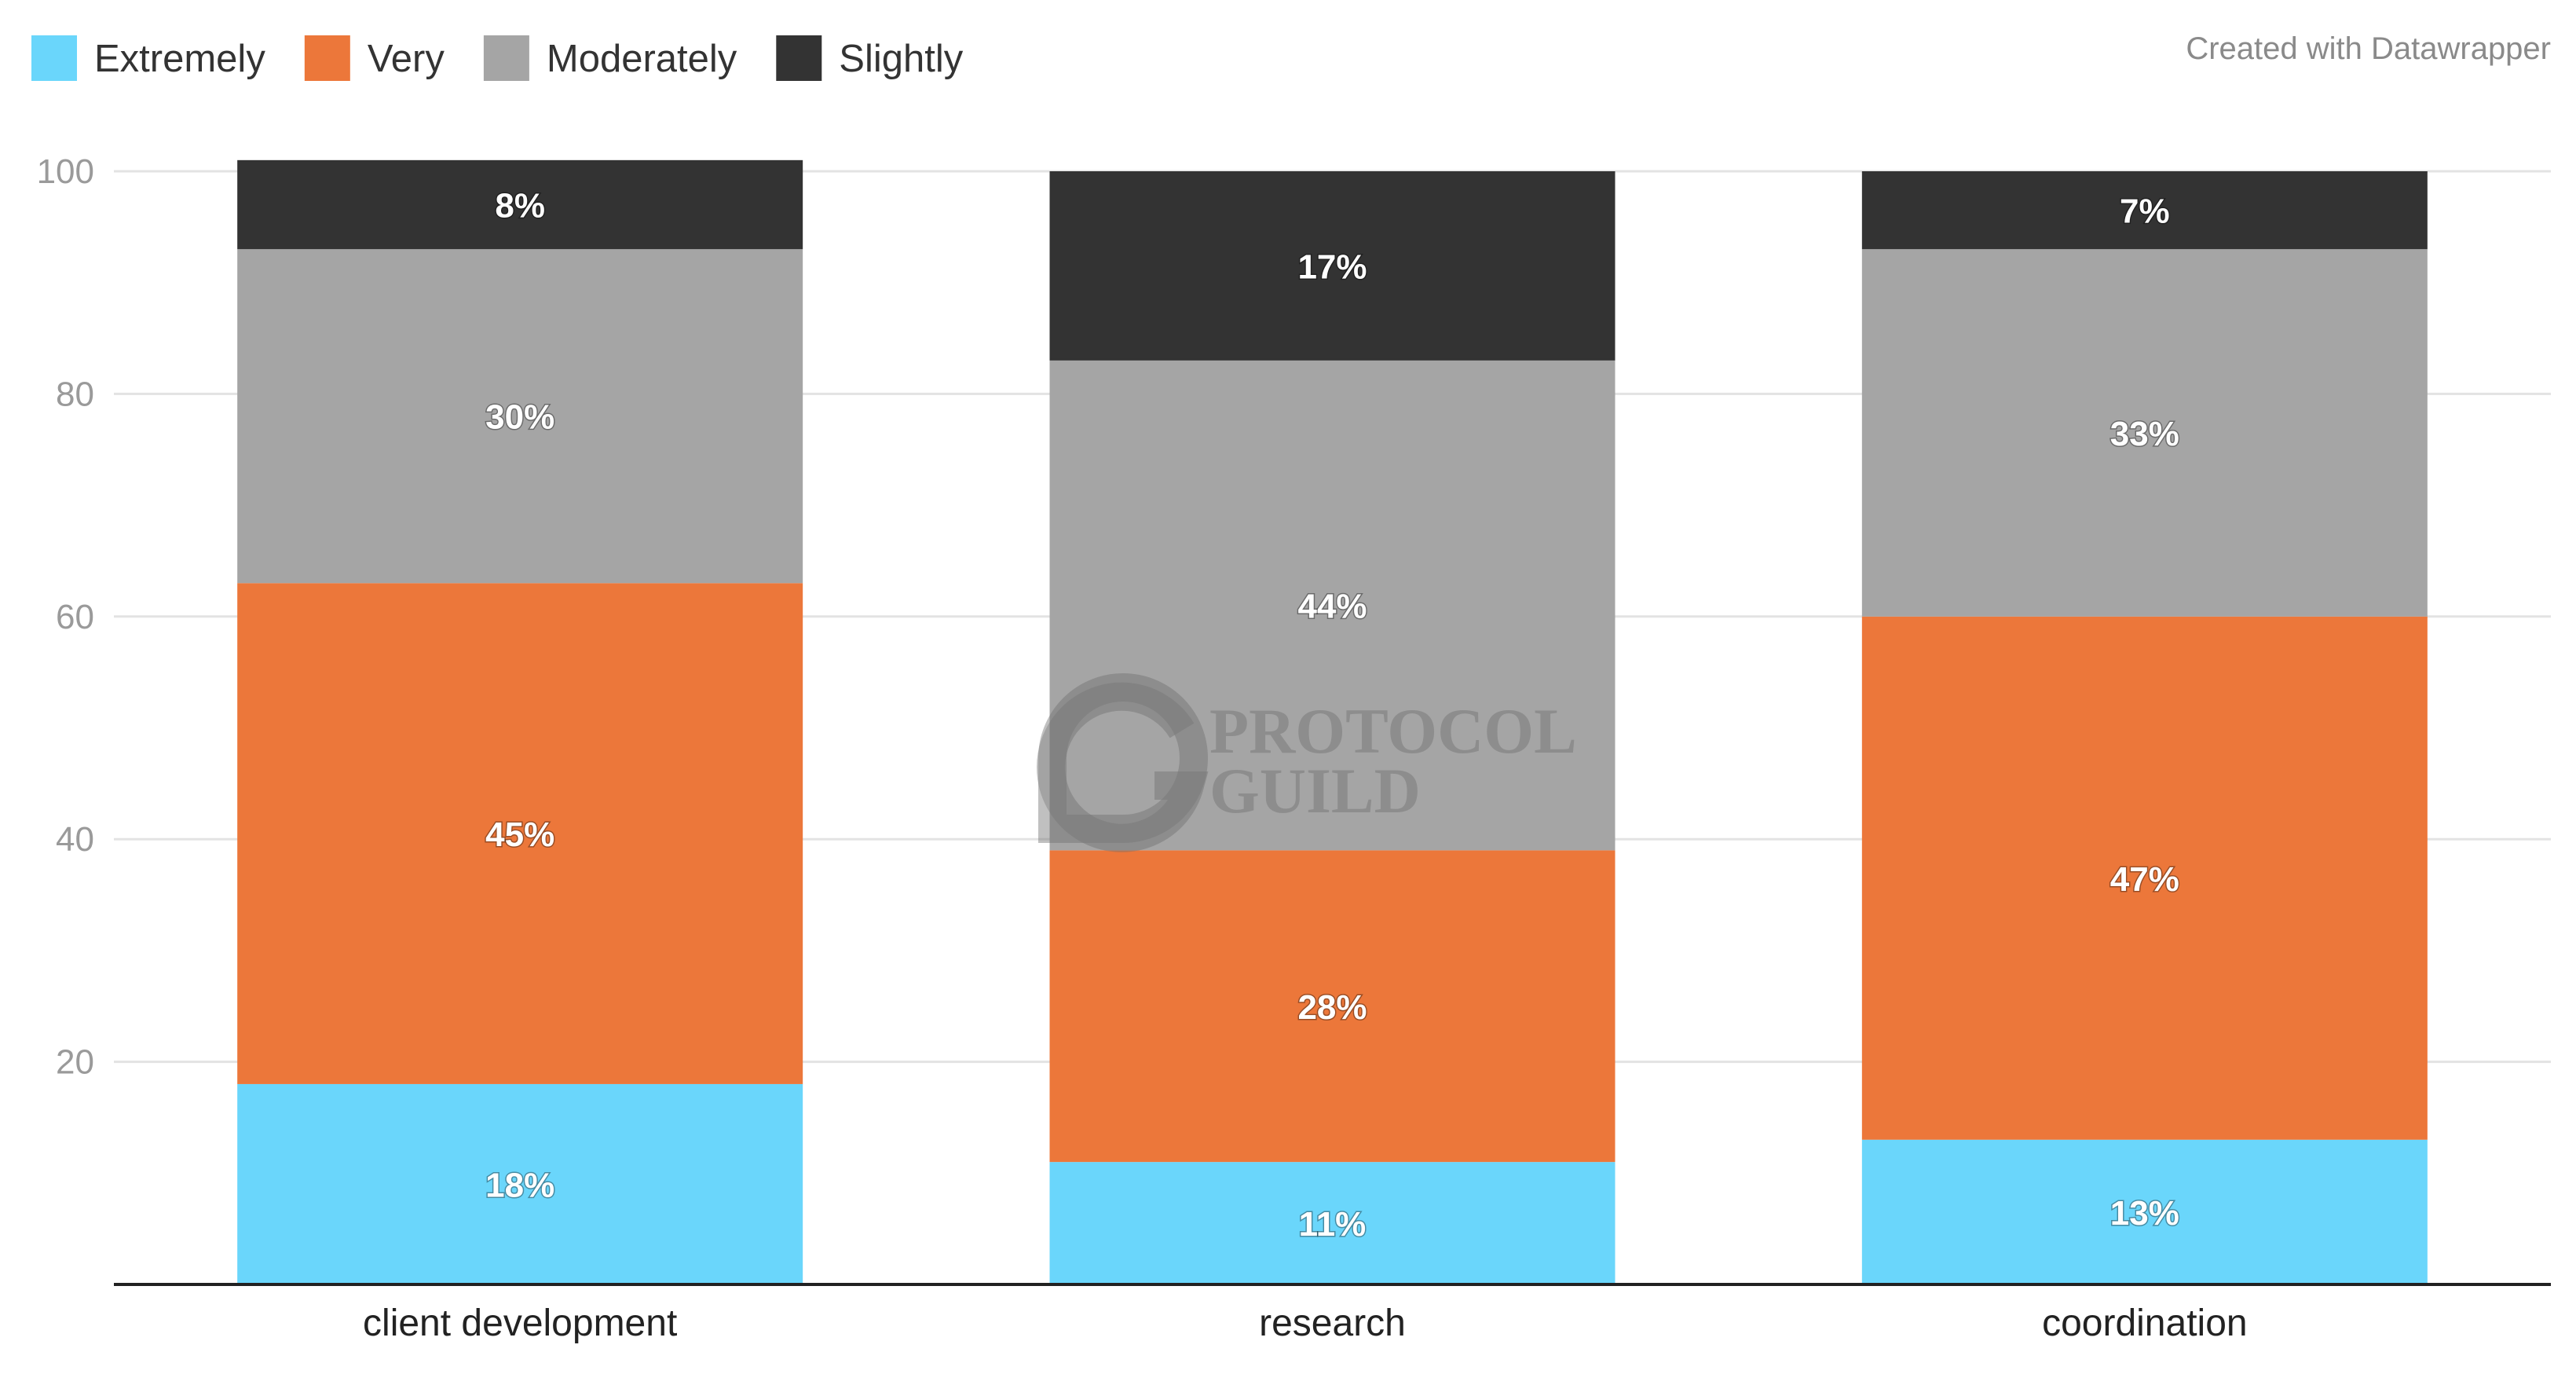  Describe the element at coordinates (901, 59) in the screenshot. I see `legend-label: Slightly` at that location.